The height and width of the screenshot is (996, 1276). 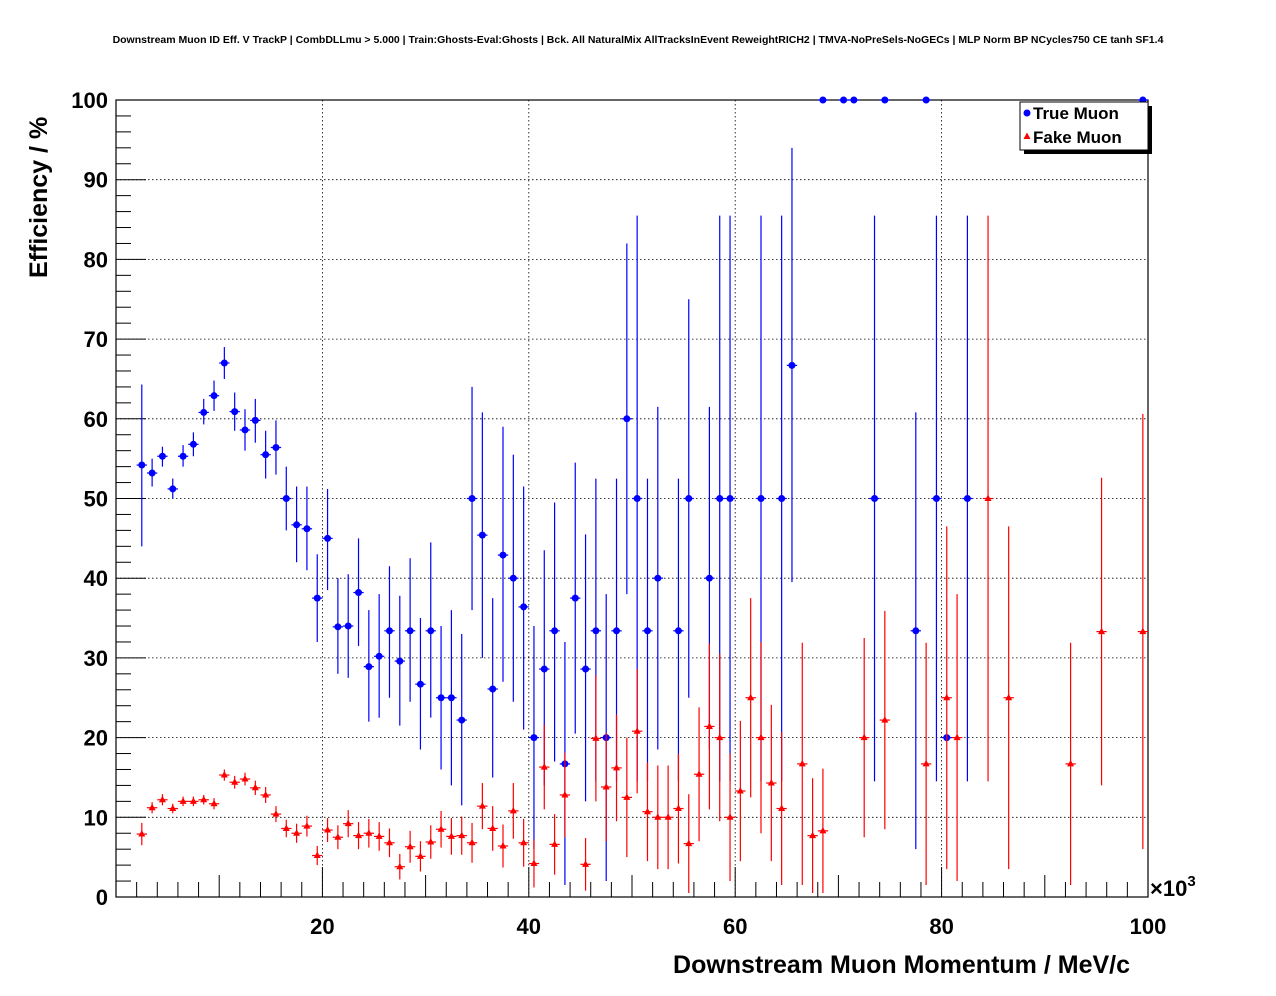 What do you see at coordinates (1077, 137) in the screenshot?
I see `legend-fake-muon-label: Fake Muon` at bounding box center [1077, 137].